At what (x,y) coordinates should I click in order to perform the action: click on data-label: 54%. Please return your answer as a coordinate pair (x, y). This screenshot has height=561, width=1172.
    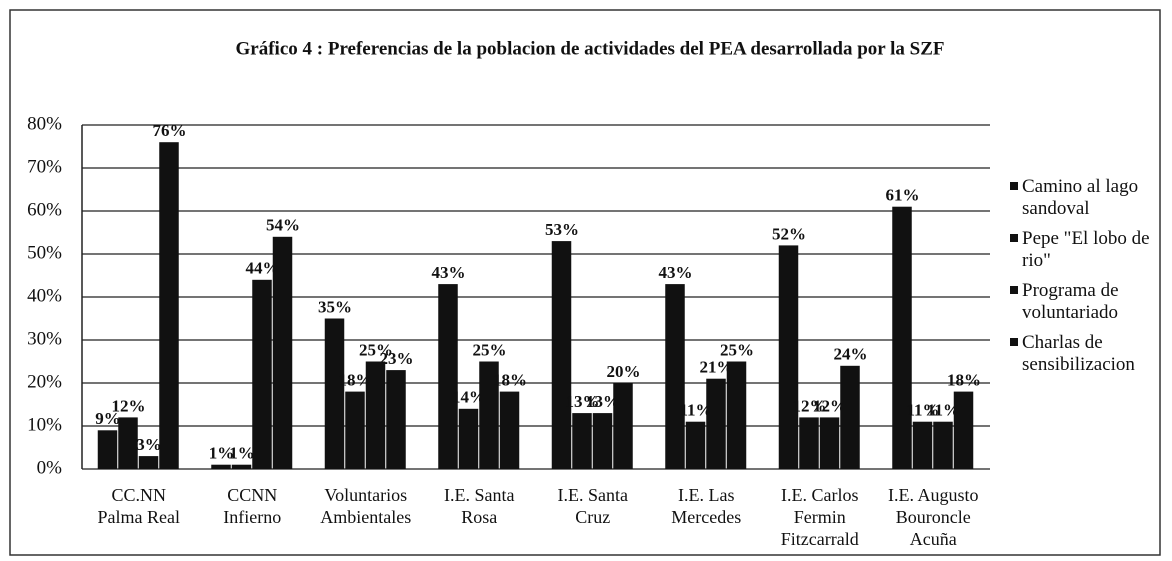
    Looking at the image, I should click on (283, 225).